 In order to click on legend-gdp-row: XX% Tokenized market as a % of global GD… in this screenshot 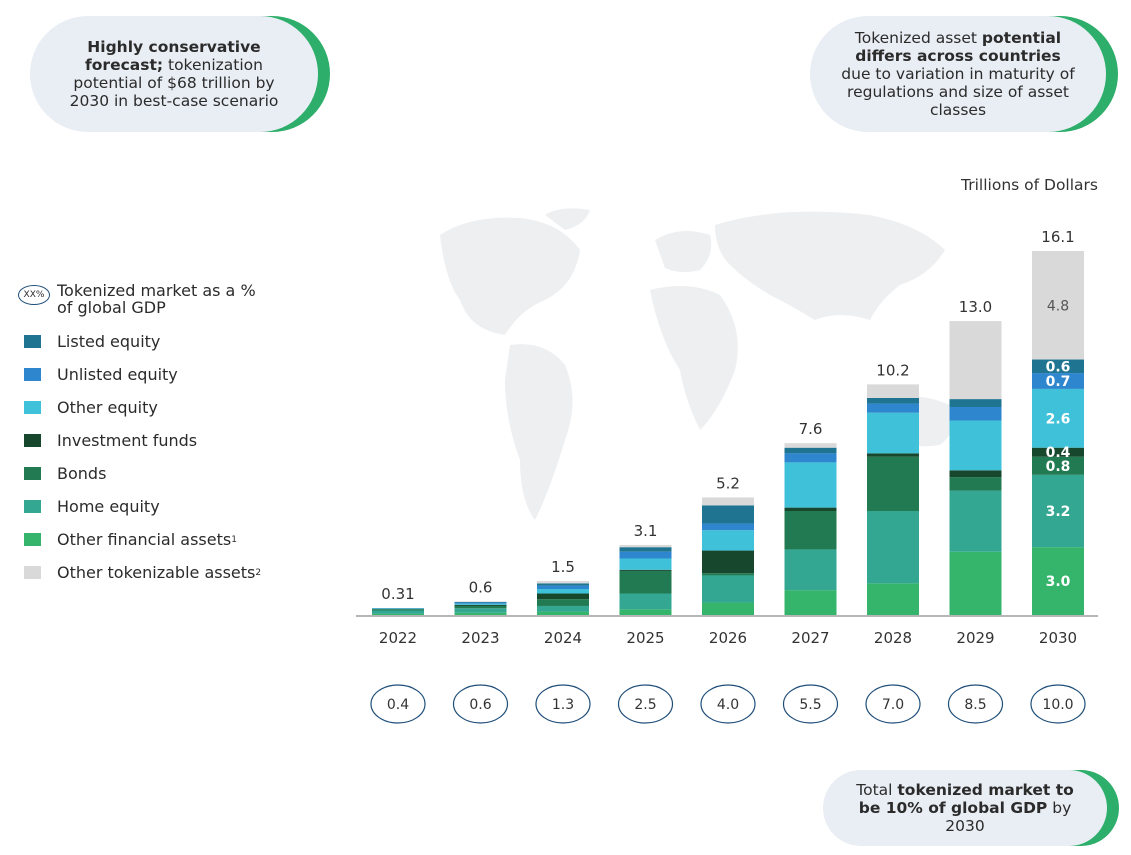, I will do `click(142, 299)`.